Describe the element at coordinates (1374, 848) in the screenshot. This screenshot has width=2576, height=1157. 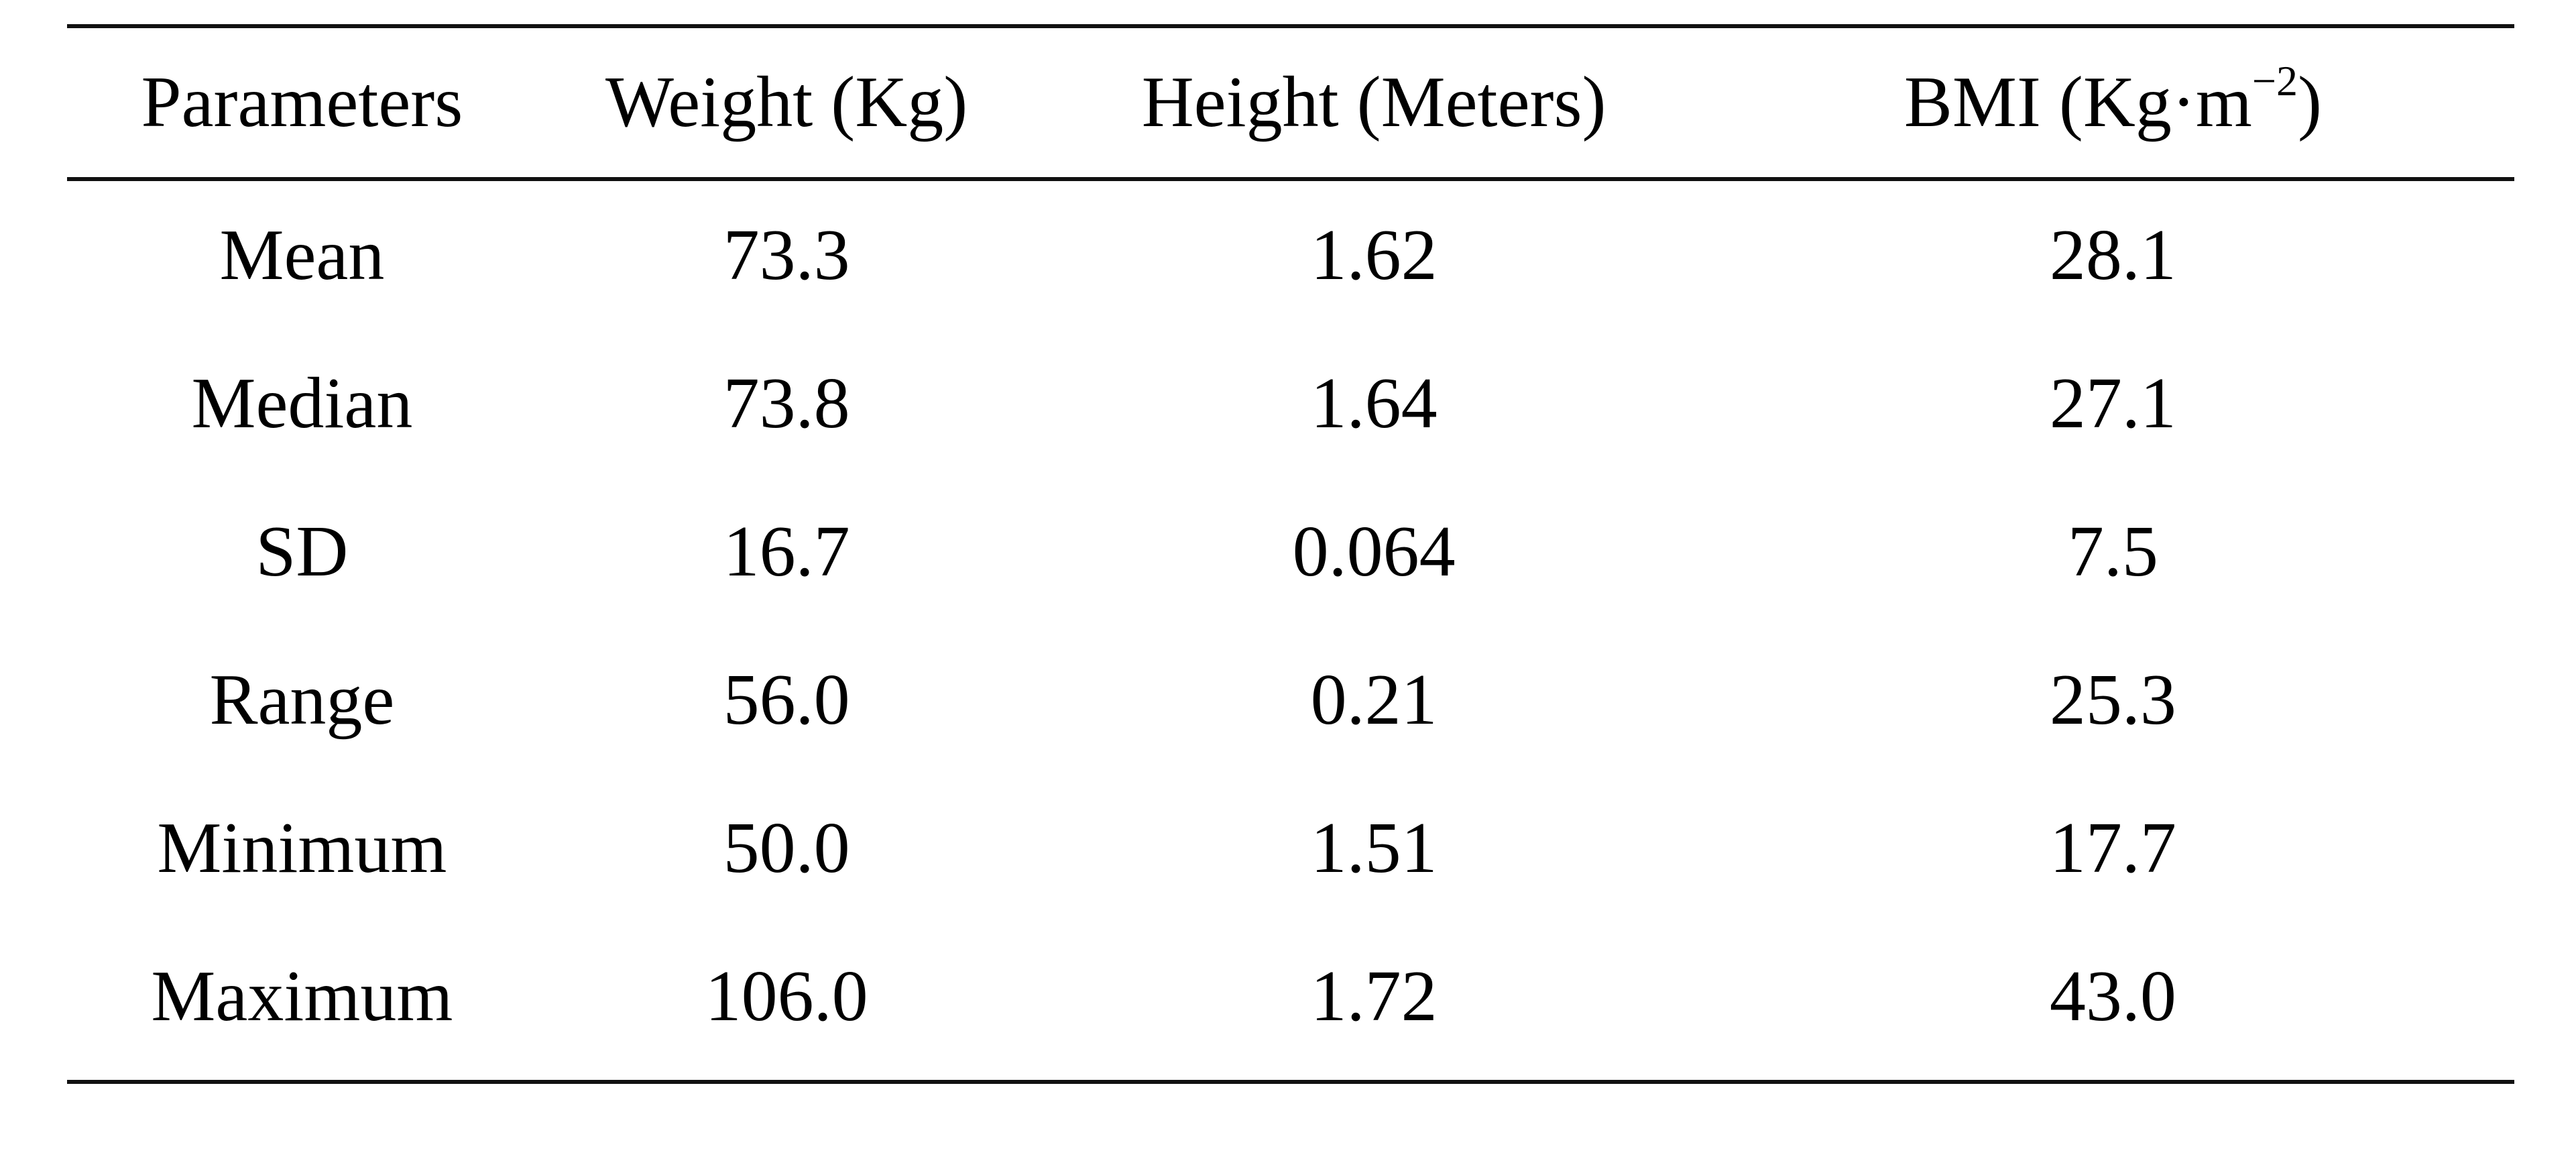
I see `cell-height: 1.51` at that location.